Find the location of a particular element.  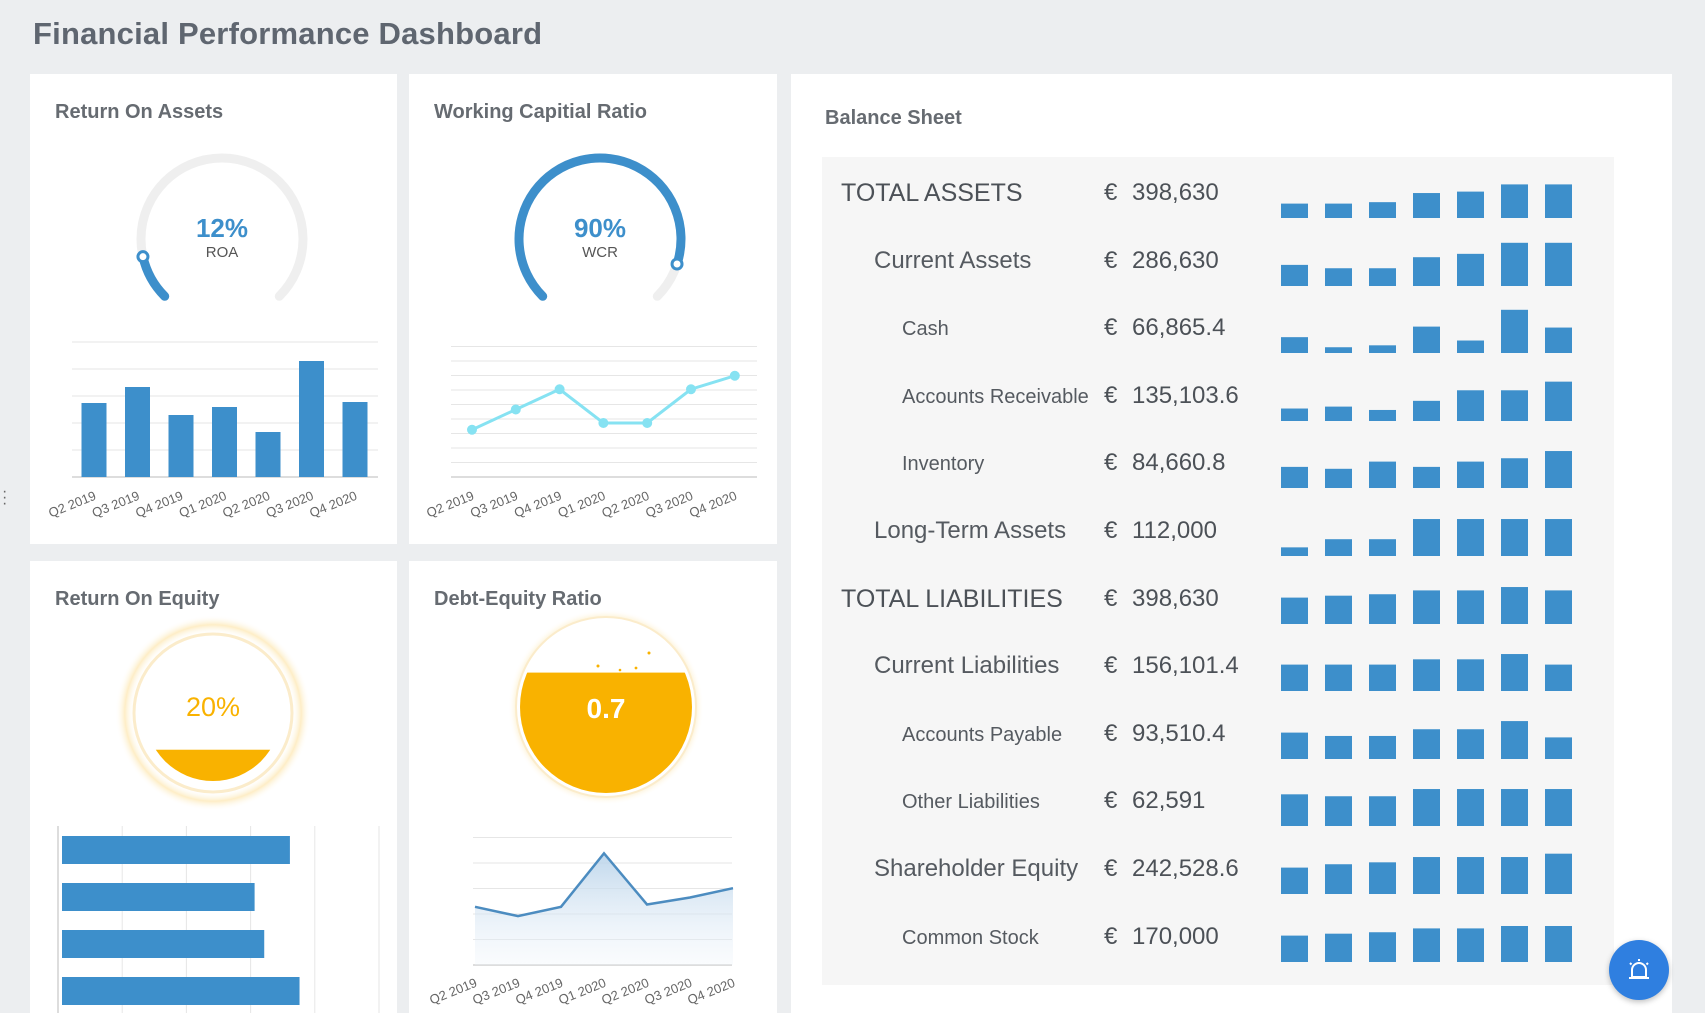

balance-sheet-row-value: 156,101.4 is located at coordinates (1185, 666).